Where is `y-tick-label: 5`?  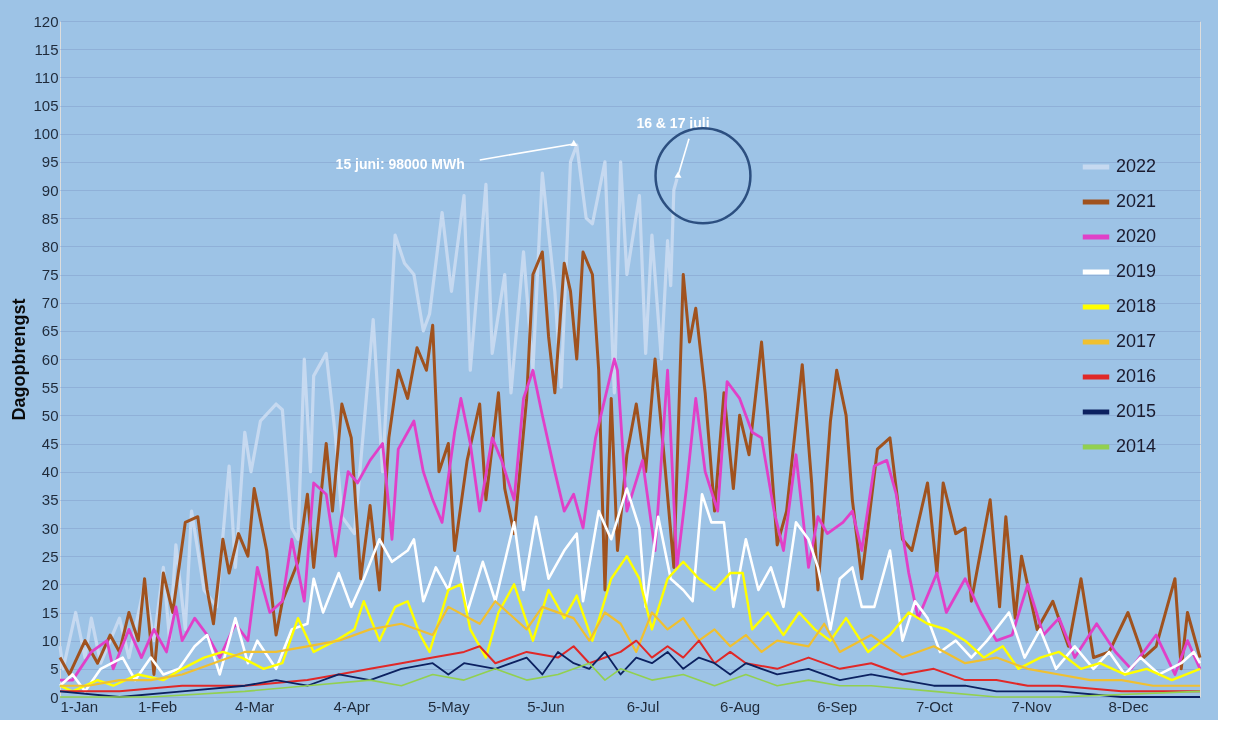 y-tick-label: 5 is located at coordinates (54, 669).